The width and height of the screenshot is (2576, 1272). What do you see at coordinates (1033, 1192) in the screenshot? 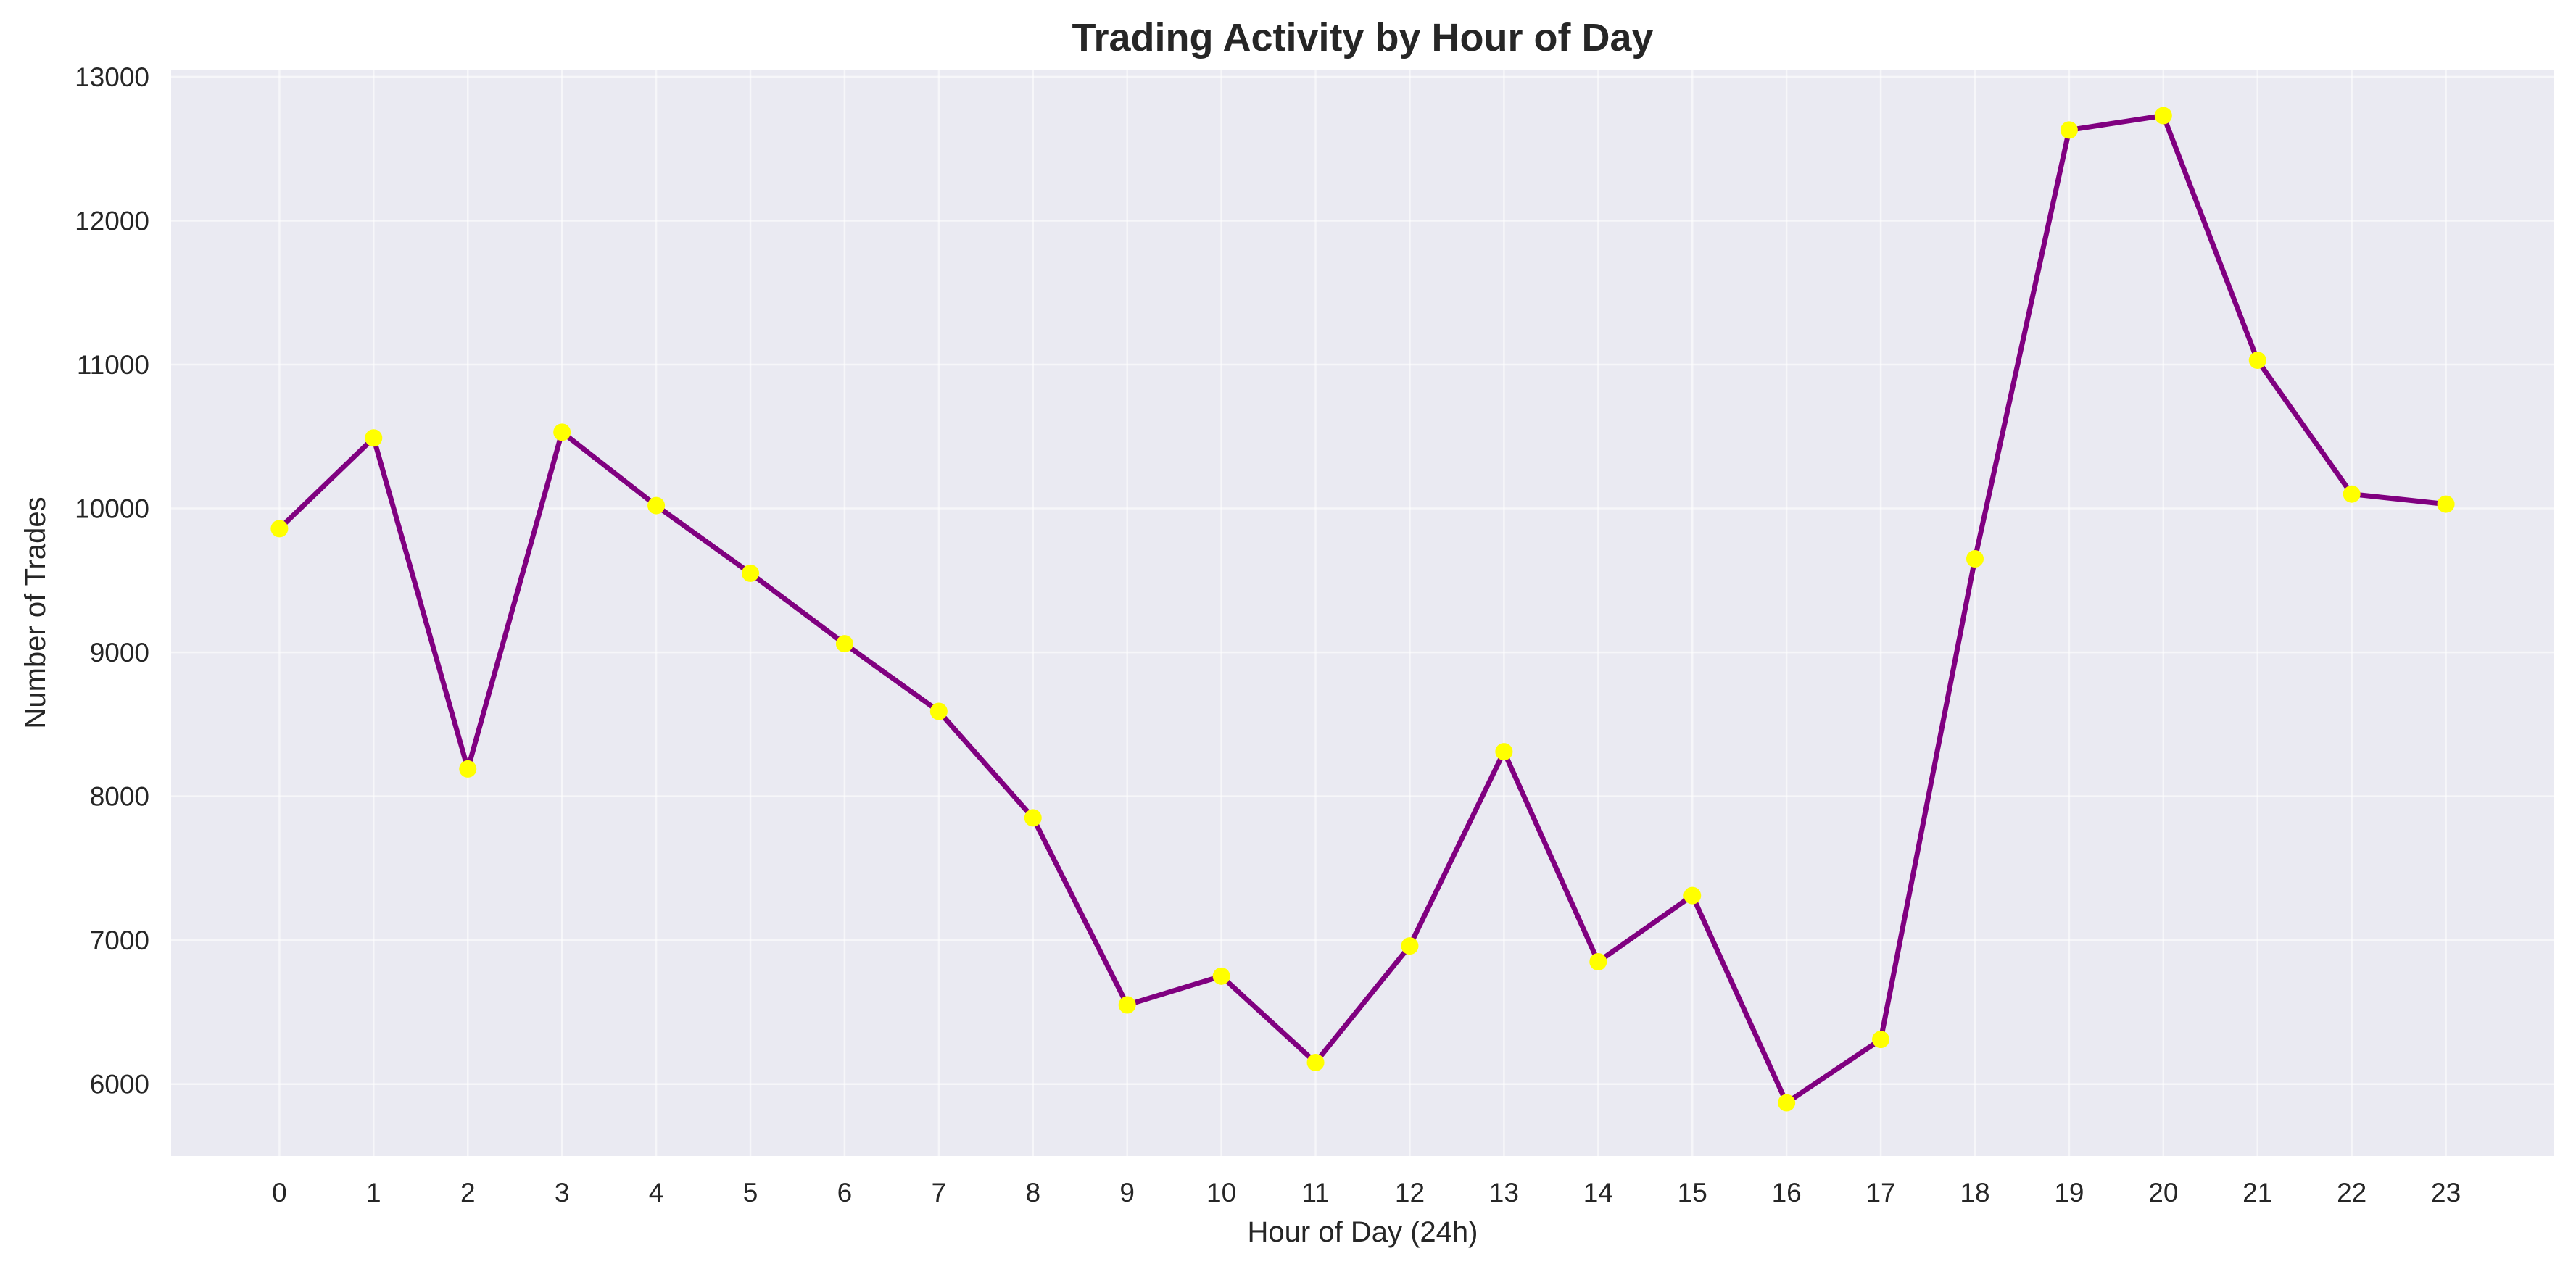
I see `x-tick-label: 8` at bounding box center [1033, 1192].